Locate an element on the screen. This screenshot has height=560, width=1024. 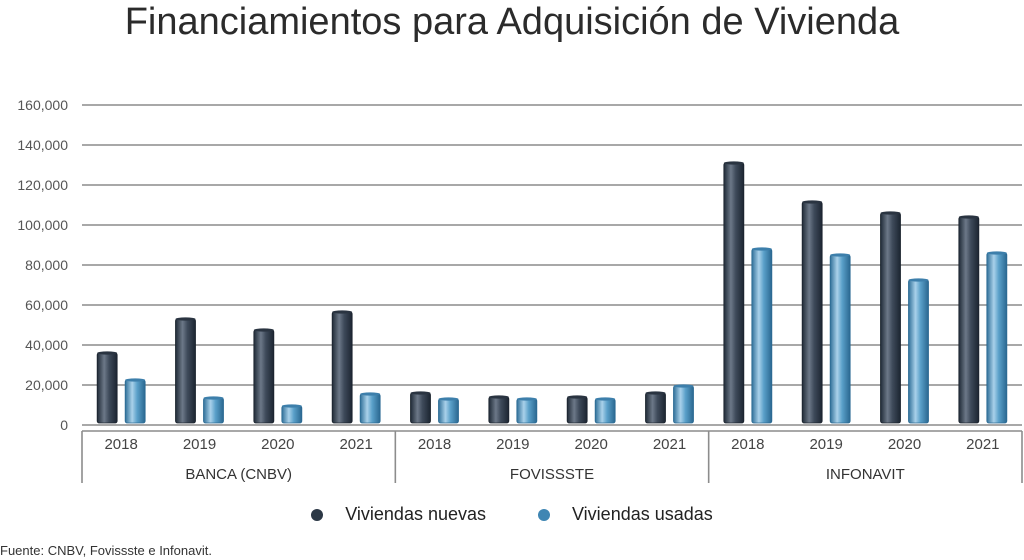
source-note: Fuente: CNBV, Fovissste e Infonavit. is located at coordinates (106, 550).